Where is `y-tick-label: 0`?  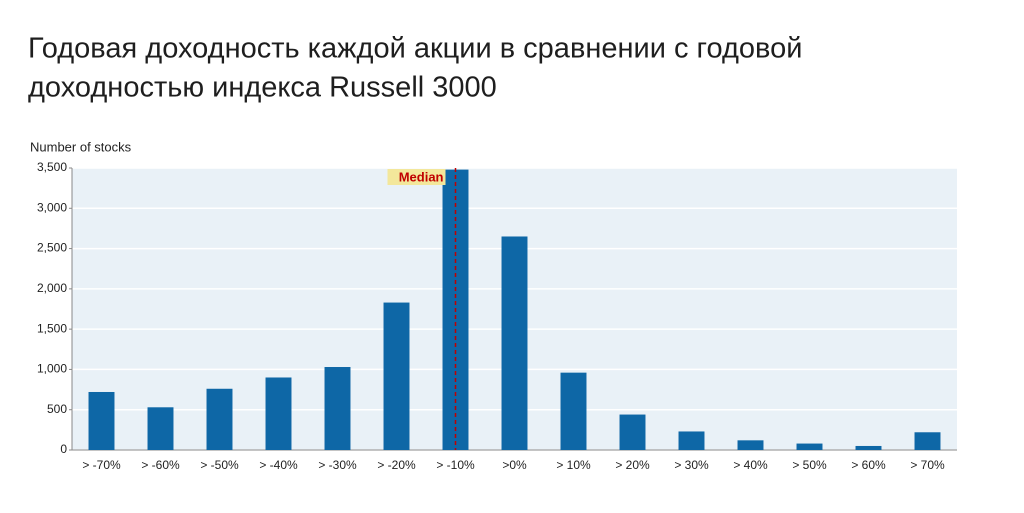 y-tick-label: 0 is located at coordinates (63, 449).